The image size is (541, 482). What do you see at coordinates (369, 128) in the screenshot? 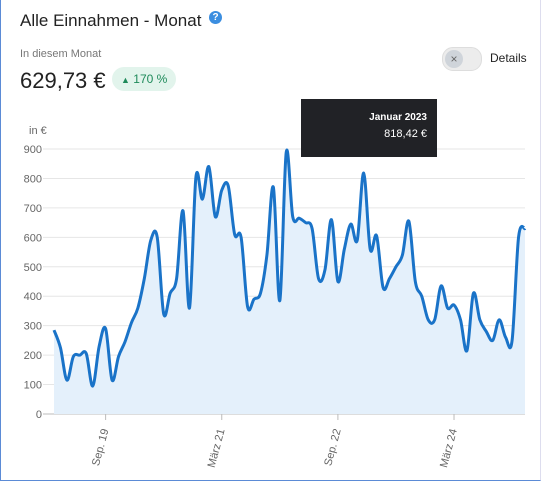
I see `tooltip: Januar 2023 818,42 €` at bounding box center [369, 128].